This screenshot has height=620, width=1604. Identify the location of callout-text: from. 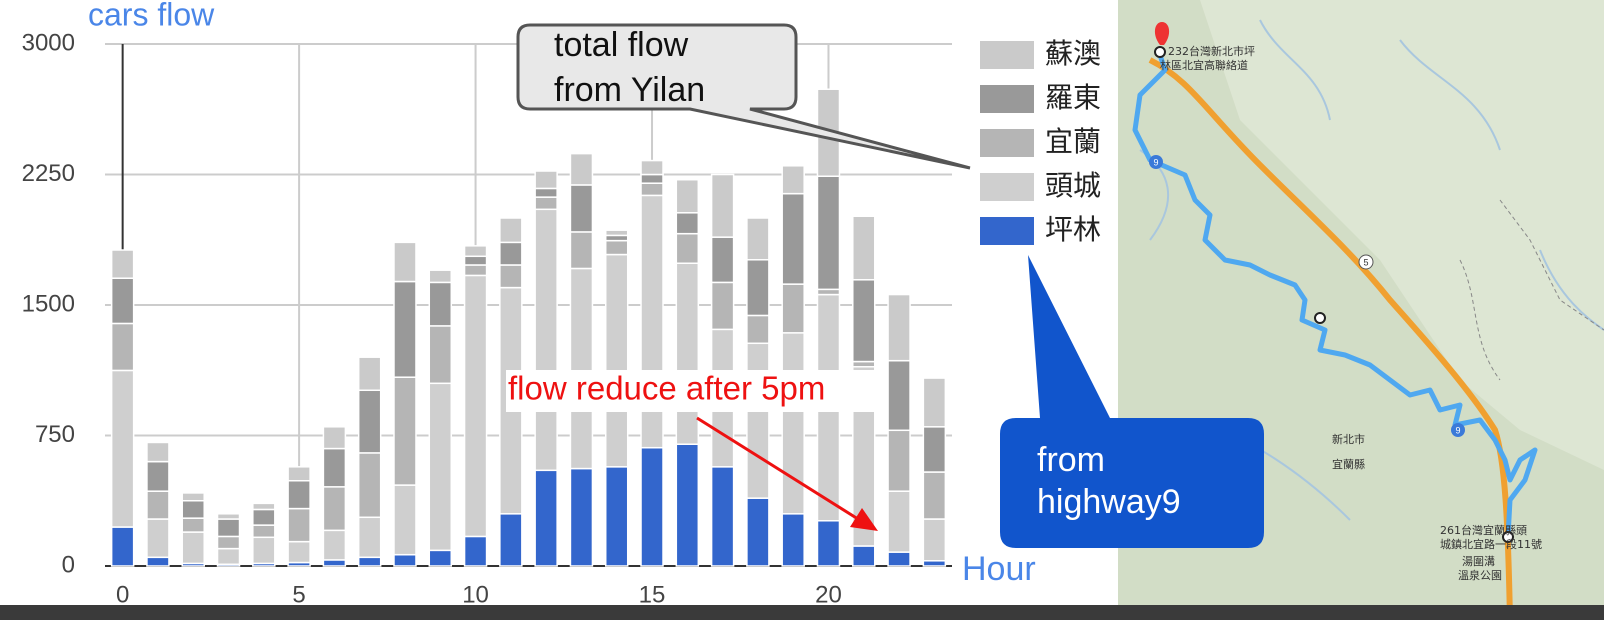
(1071, 460).